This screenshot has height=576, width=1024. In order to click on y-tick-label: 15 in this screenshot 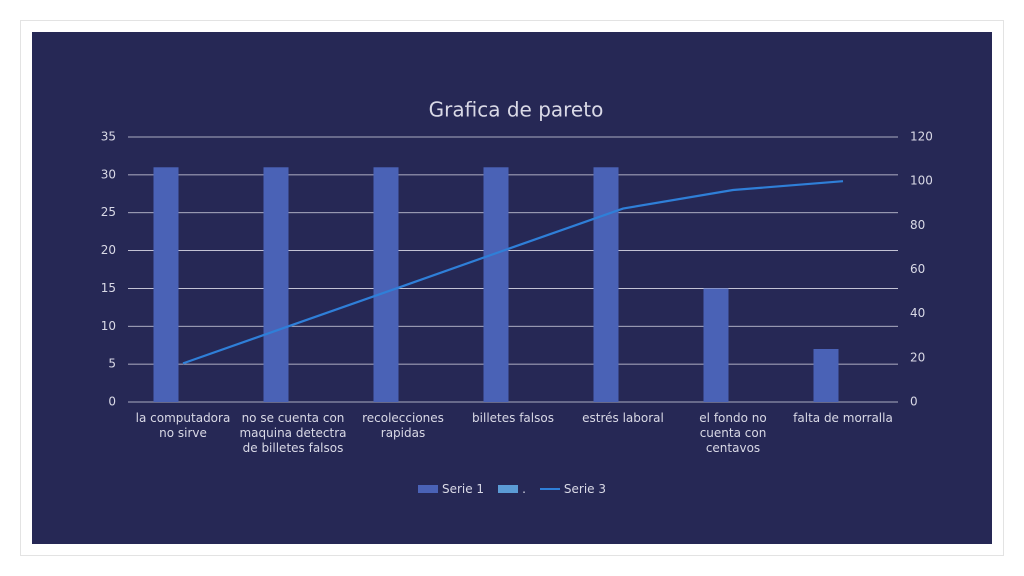, I will do `click(108, 288)`.